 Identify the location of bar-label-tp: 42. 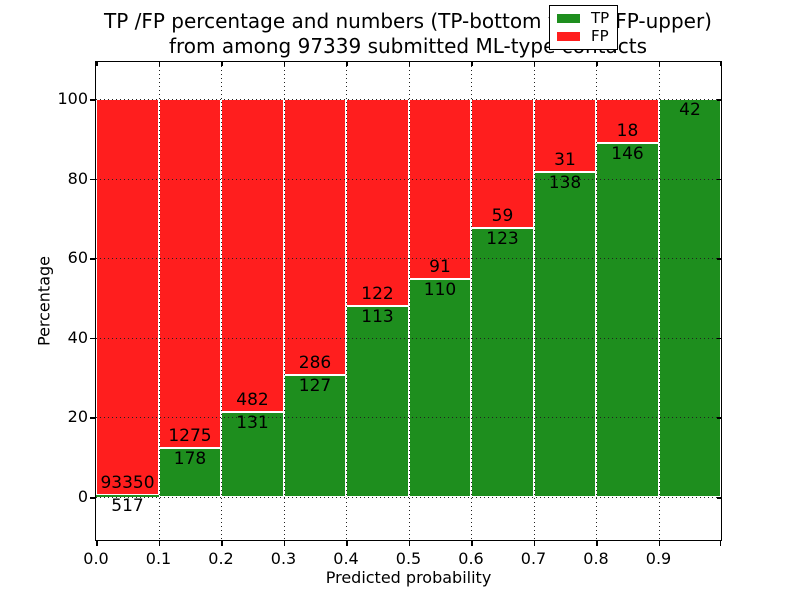
(690, 110).